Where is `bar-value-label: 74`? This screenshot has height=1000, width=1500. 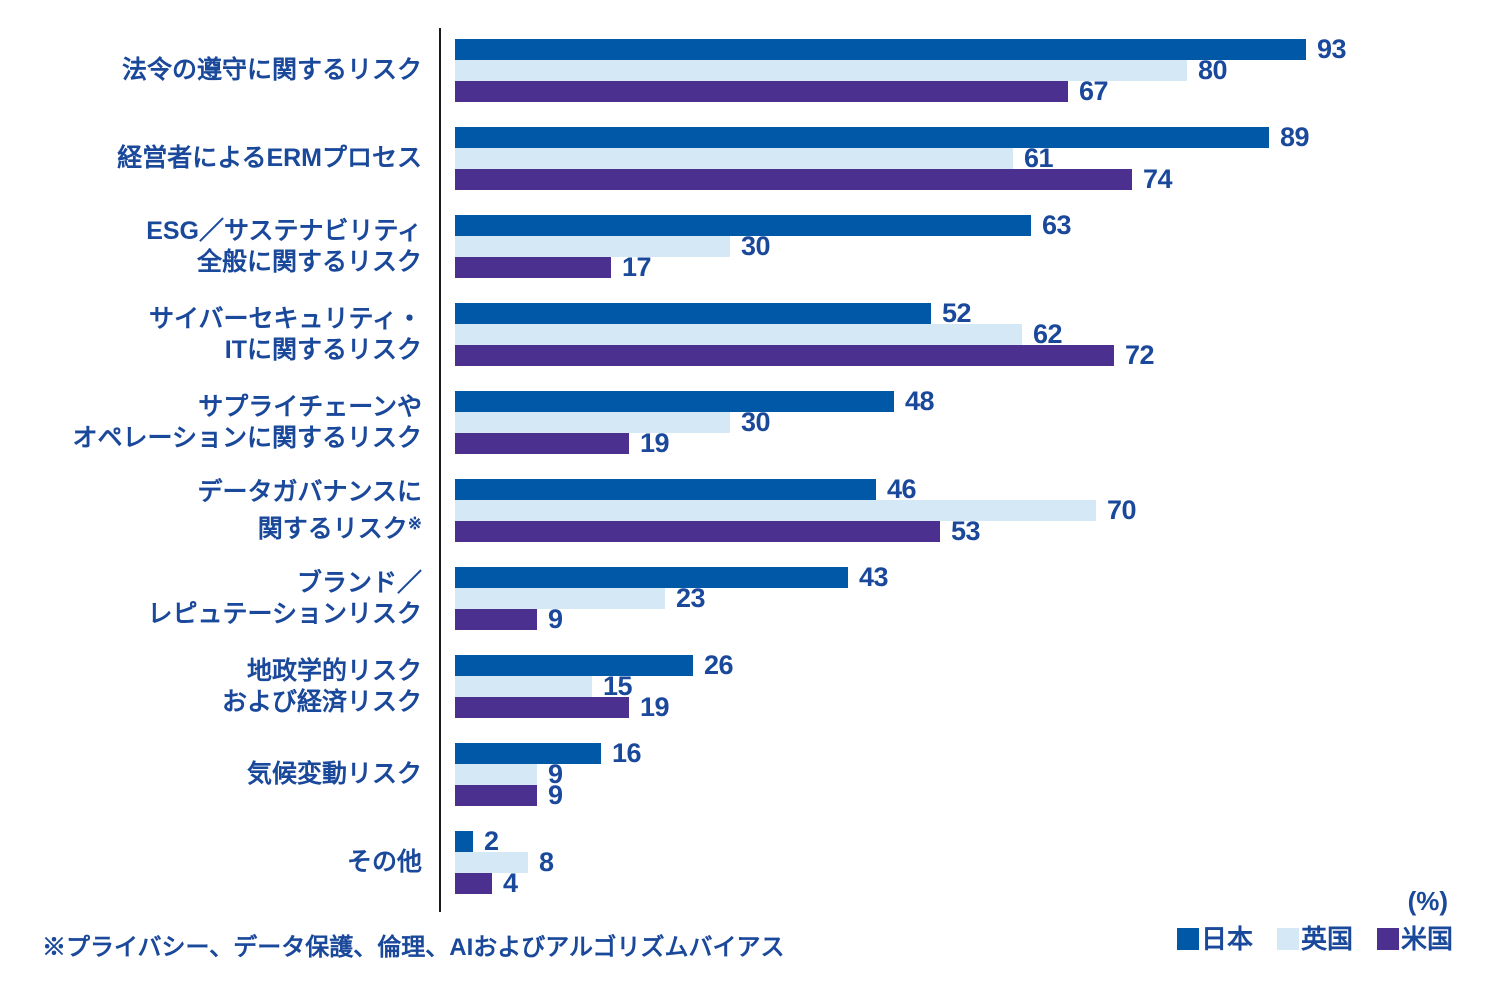 bar-value-label: 74 is located at coordinates (1158, 179).